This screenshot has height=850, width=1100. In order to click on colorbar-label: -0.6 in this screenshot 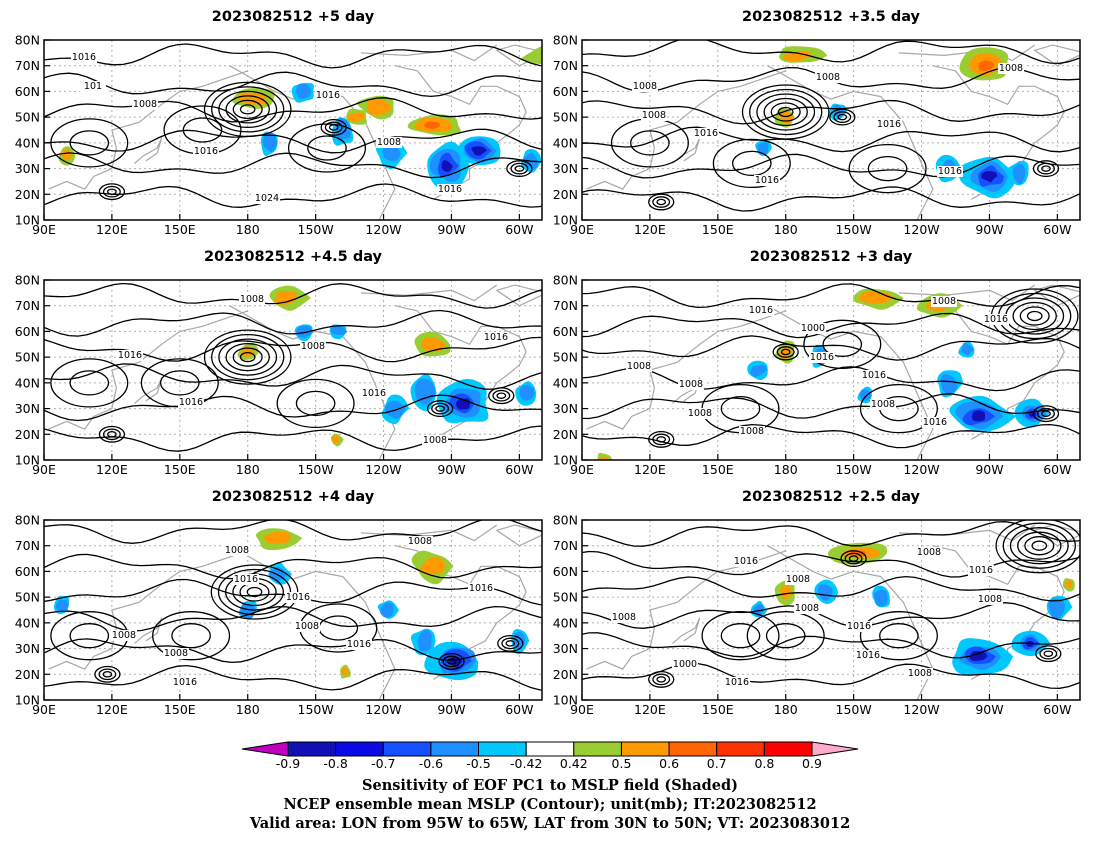, I will do `click(431, 763)`.